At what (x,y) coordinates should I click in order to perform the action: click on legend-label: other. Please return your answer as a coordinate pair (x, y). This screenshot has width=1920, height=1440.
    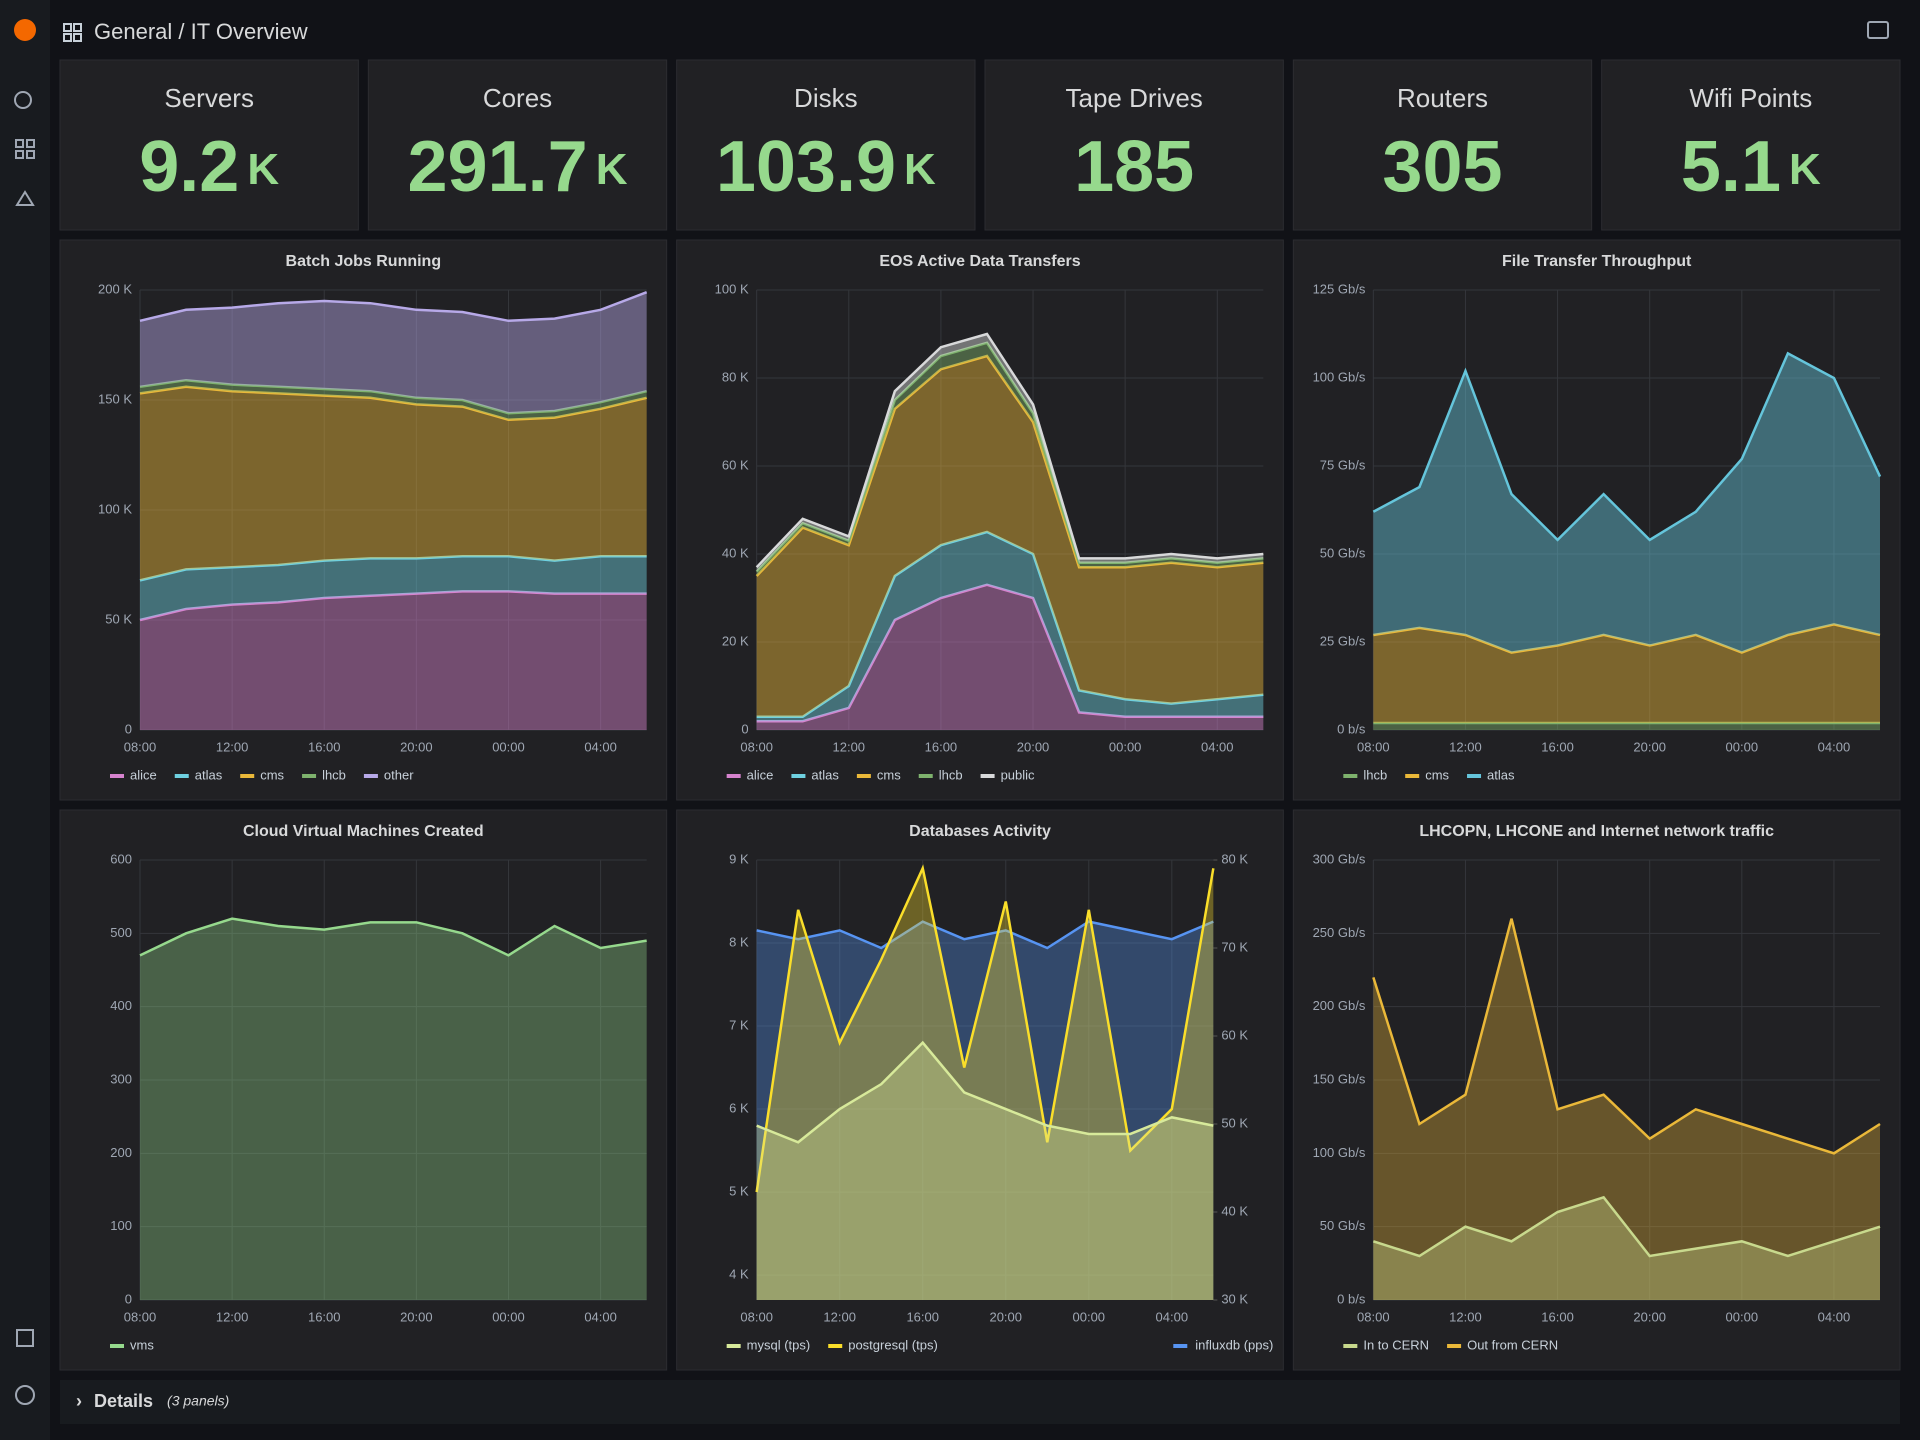
    Looking at the image, I should click on (399, 774).